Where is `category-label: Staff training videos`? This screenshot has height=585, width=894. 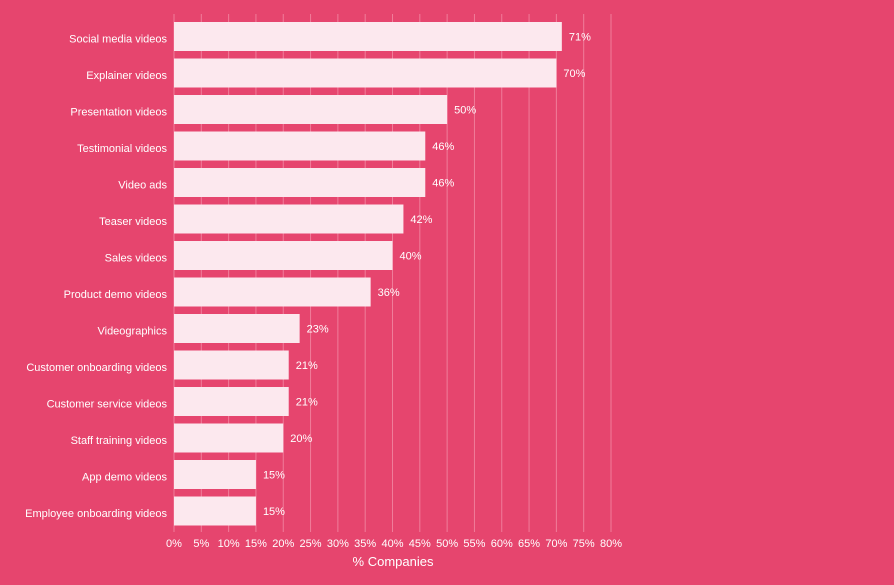
category-label: Staff training videos is located at coordinates (119, 441).